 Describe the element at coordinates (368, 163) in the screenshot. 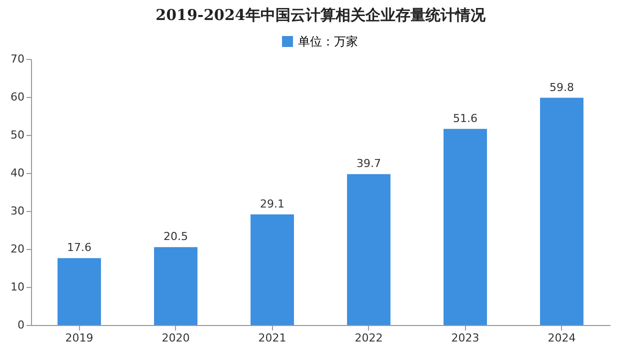

I see `data-label: 39.7` at that location.